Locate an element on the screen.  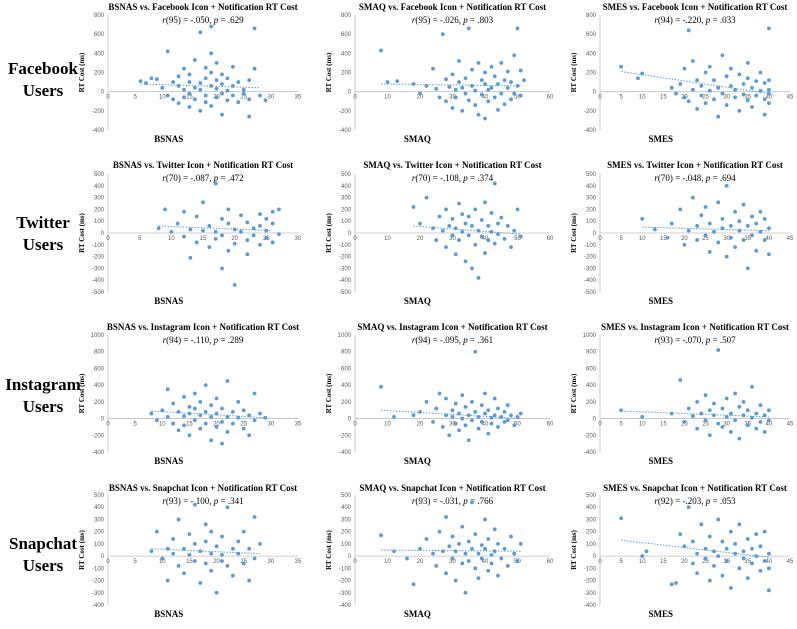
y-tick-label: 300 is located at coordinates (99, 520).